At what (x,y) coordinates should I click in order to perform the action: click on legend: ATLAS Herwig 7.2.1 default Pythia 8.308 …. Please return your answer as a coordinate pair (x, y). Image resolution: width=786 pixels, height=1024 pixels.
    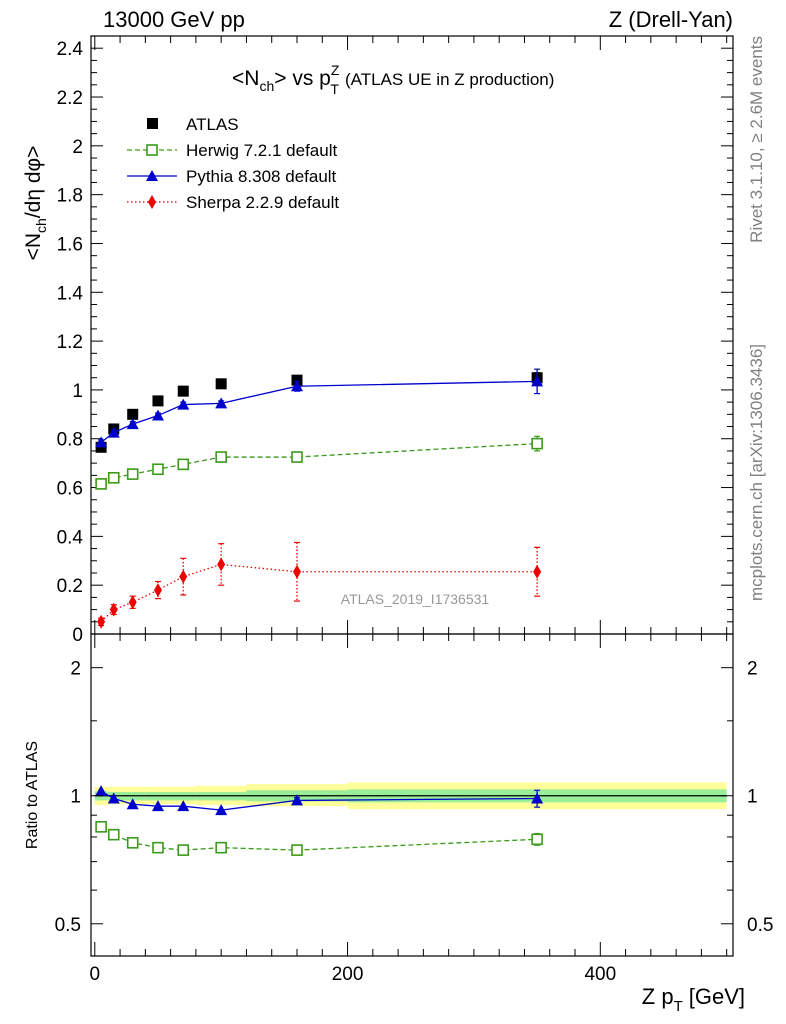
    Looking at the image, I should click on (233, 163).